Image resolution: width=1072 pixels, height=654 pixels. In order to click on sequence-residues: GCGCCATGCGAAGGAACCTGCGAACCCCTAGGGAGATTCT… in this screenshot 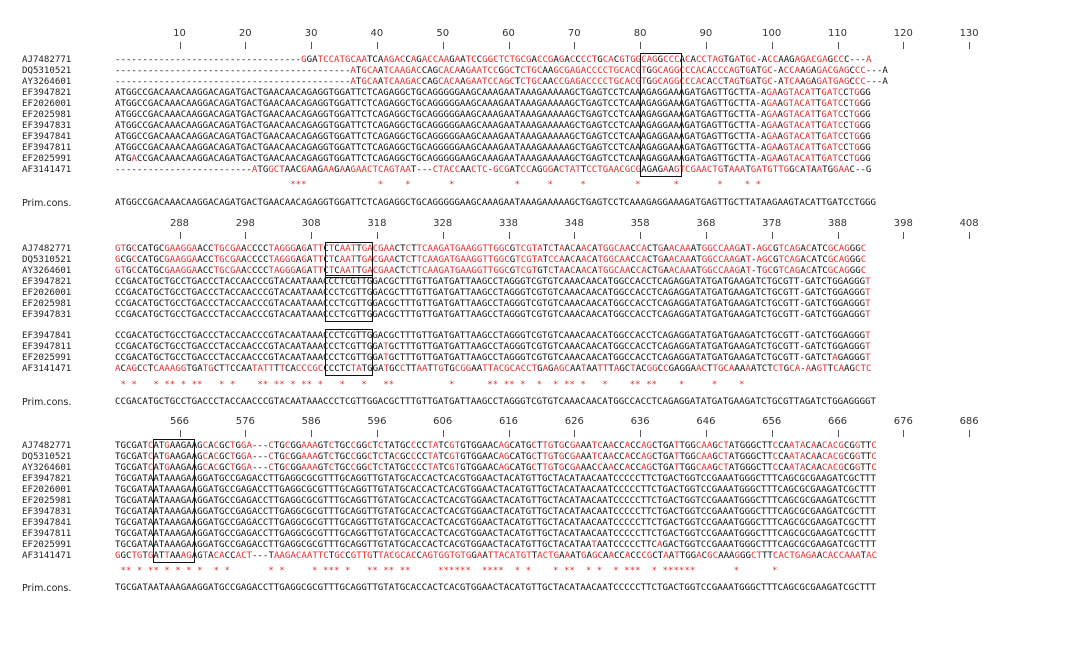, I will do `click(491, 260)`.